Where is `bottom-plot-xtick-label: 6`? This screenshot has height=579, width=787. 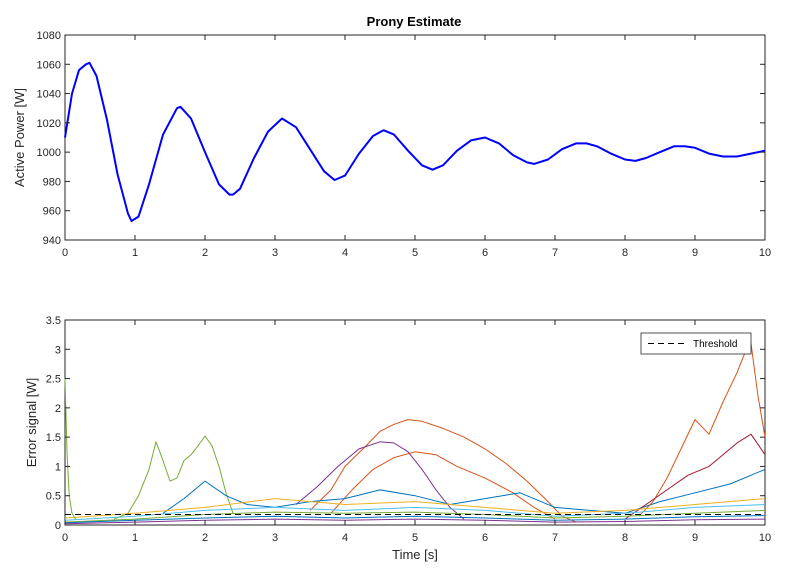
bottom-plot-xtick-label: 6 is located at coordinates (485, 538).